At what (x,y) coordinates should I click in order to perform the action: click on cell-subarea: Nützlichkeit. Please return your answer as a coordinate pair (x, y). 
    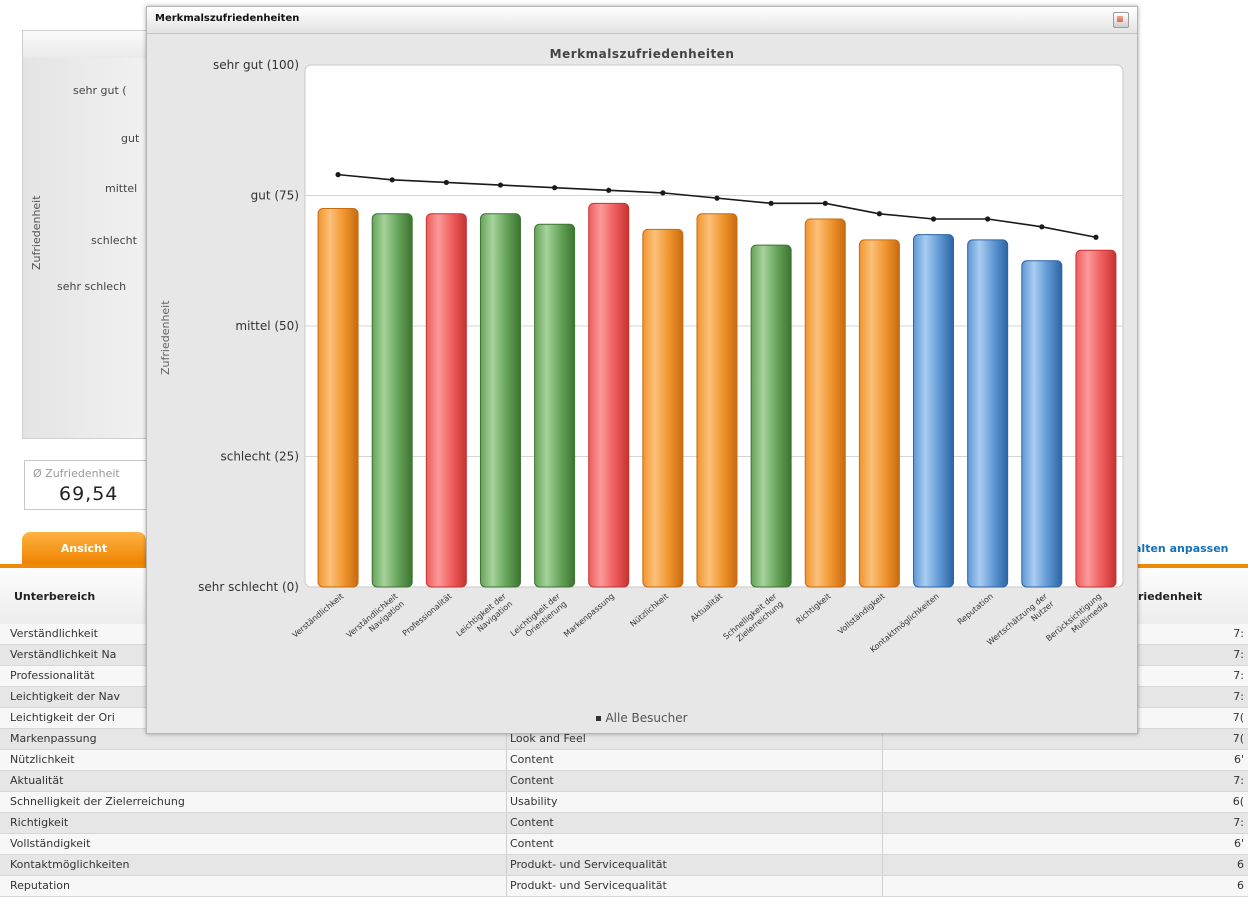
    Looking at the image, I should click on (42, 759).